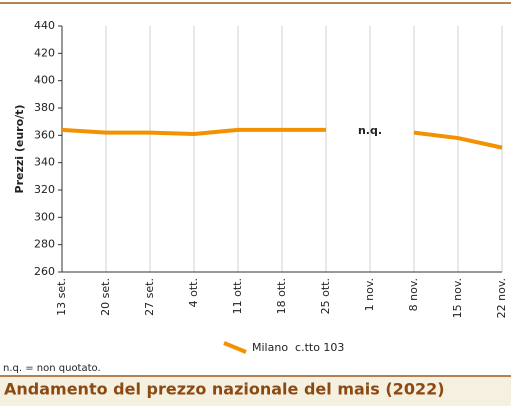  Describe the element at coordinates (19, 149) in the screenshot. I see `y-axis-label: Prezzi (euro/t)` at that location.